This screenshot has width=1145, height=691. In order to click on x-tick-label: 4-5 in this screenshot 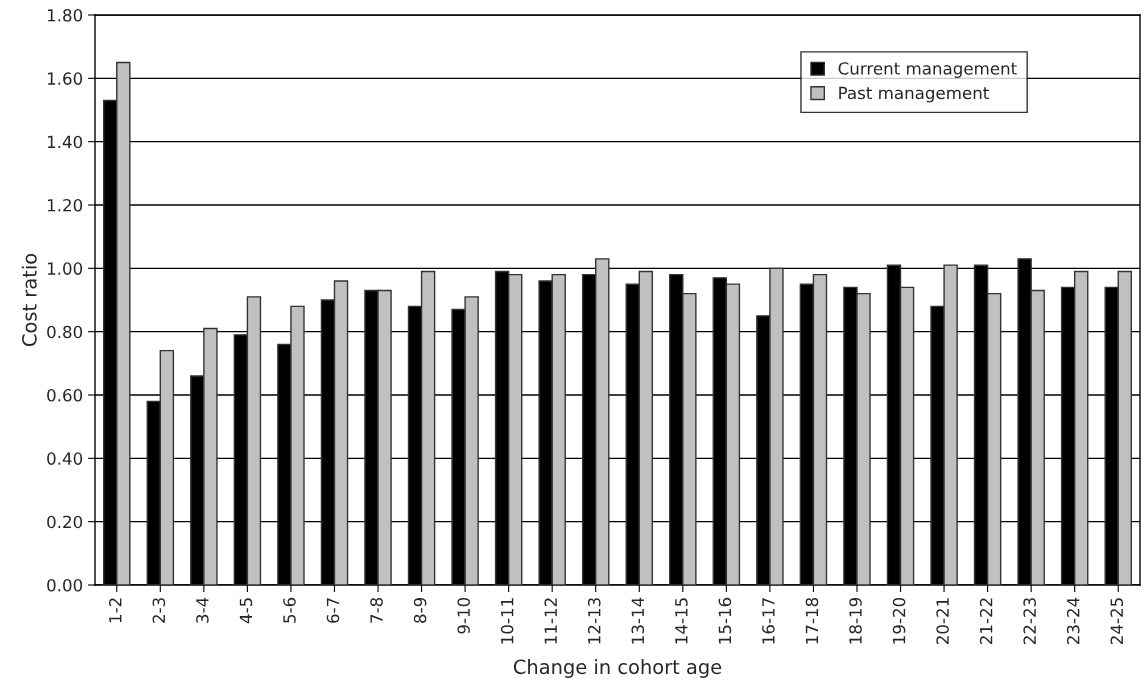, I will do `click(246, 611)`.